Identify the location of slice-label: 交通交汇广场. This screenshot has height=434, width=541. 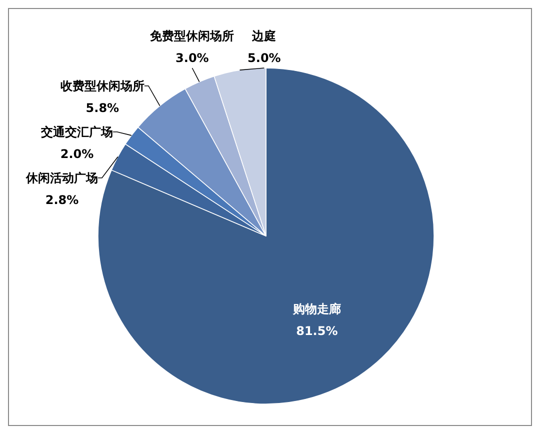
(77, 131).